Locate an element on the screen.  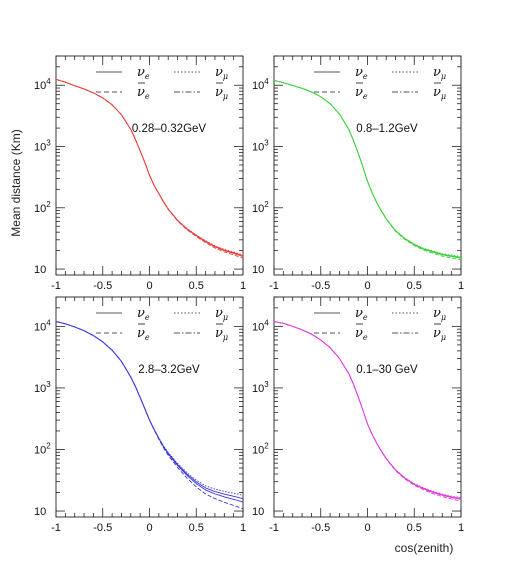
energy-range-label: 0.8–1.2GeV is located at coordinates (387, 129).